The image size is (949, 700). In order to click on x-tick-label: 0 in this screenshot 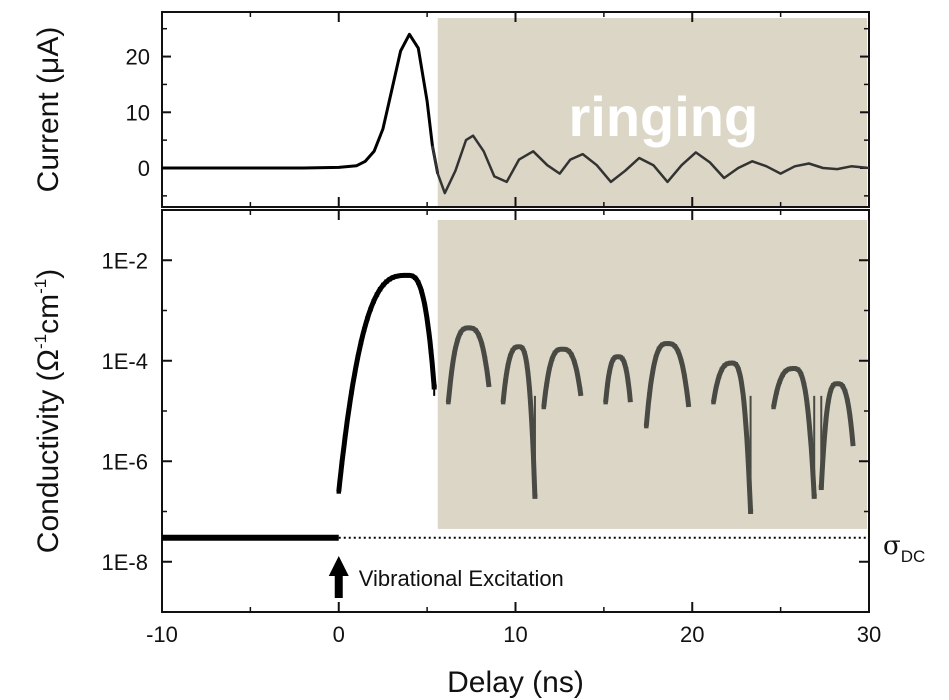, I will do `click(339, 634)`.